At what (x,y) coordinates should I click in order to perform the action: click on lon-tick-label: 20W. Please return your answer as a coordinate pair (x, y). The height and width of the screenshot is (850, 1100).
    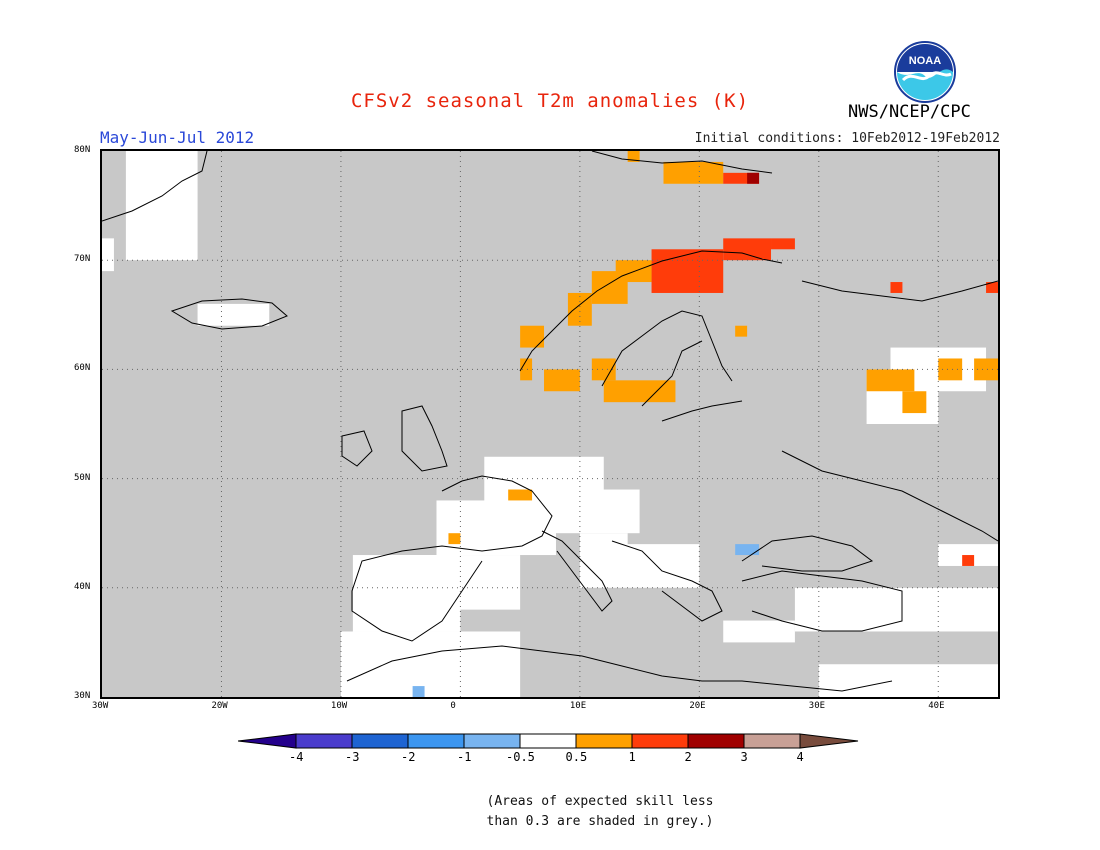
    Looking at the image, I should click on (219, 706).